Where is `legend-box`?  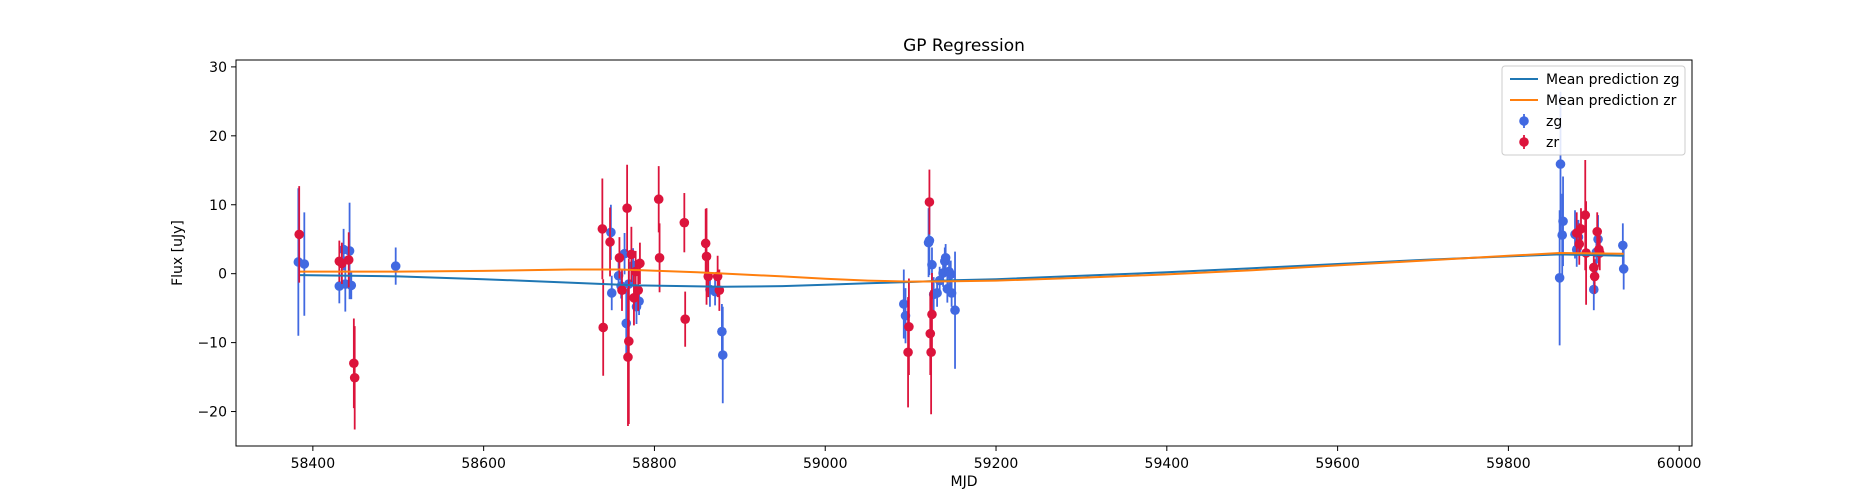 legend-box is located at coordinates (1593, 110).